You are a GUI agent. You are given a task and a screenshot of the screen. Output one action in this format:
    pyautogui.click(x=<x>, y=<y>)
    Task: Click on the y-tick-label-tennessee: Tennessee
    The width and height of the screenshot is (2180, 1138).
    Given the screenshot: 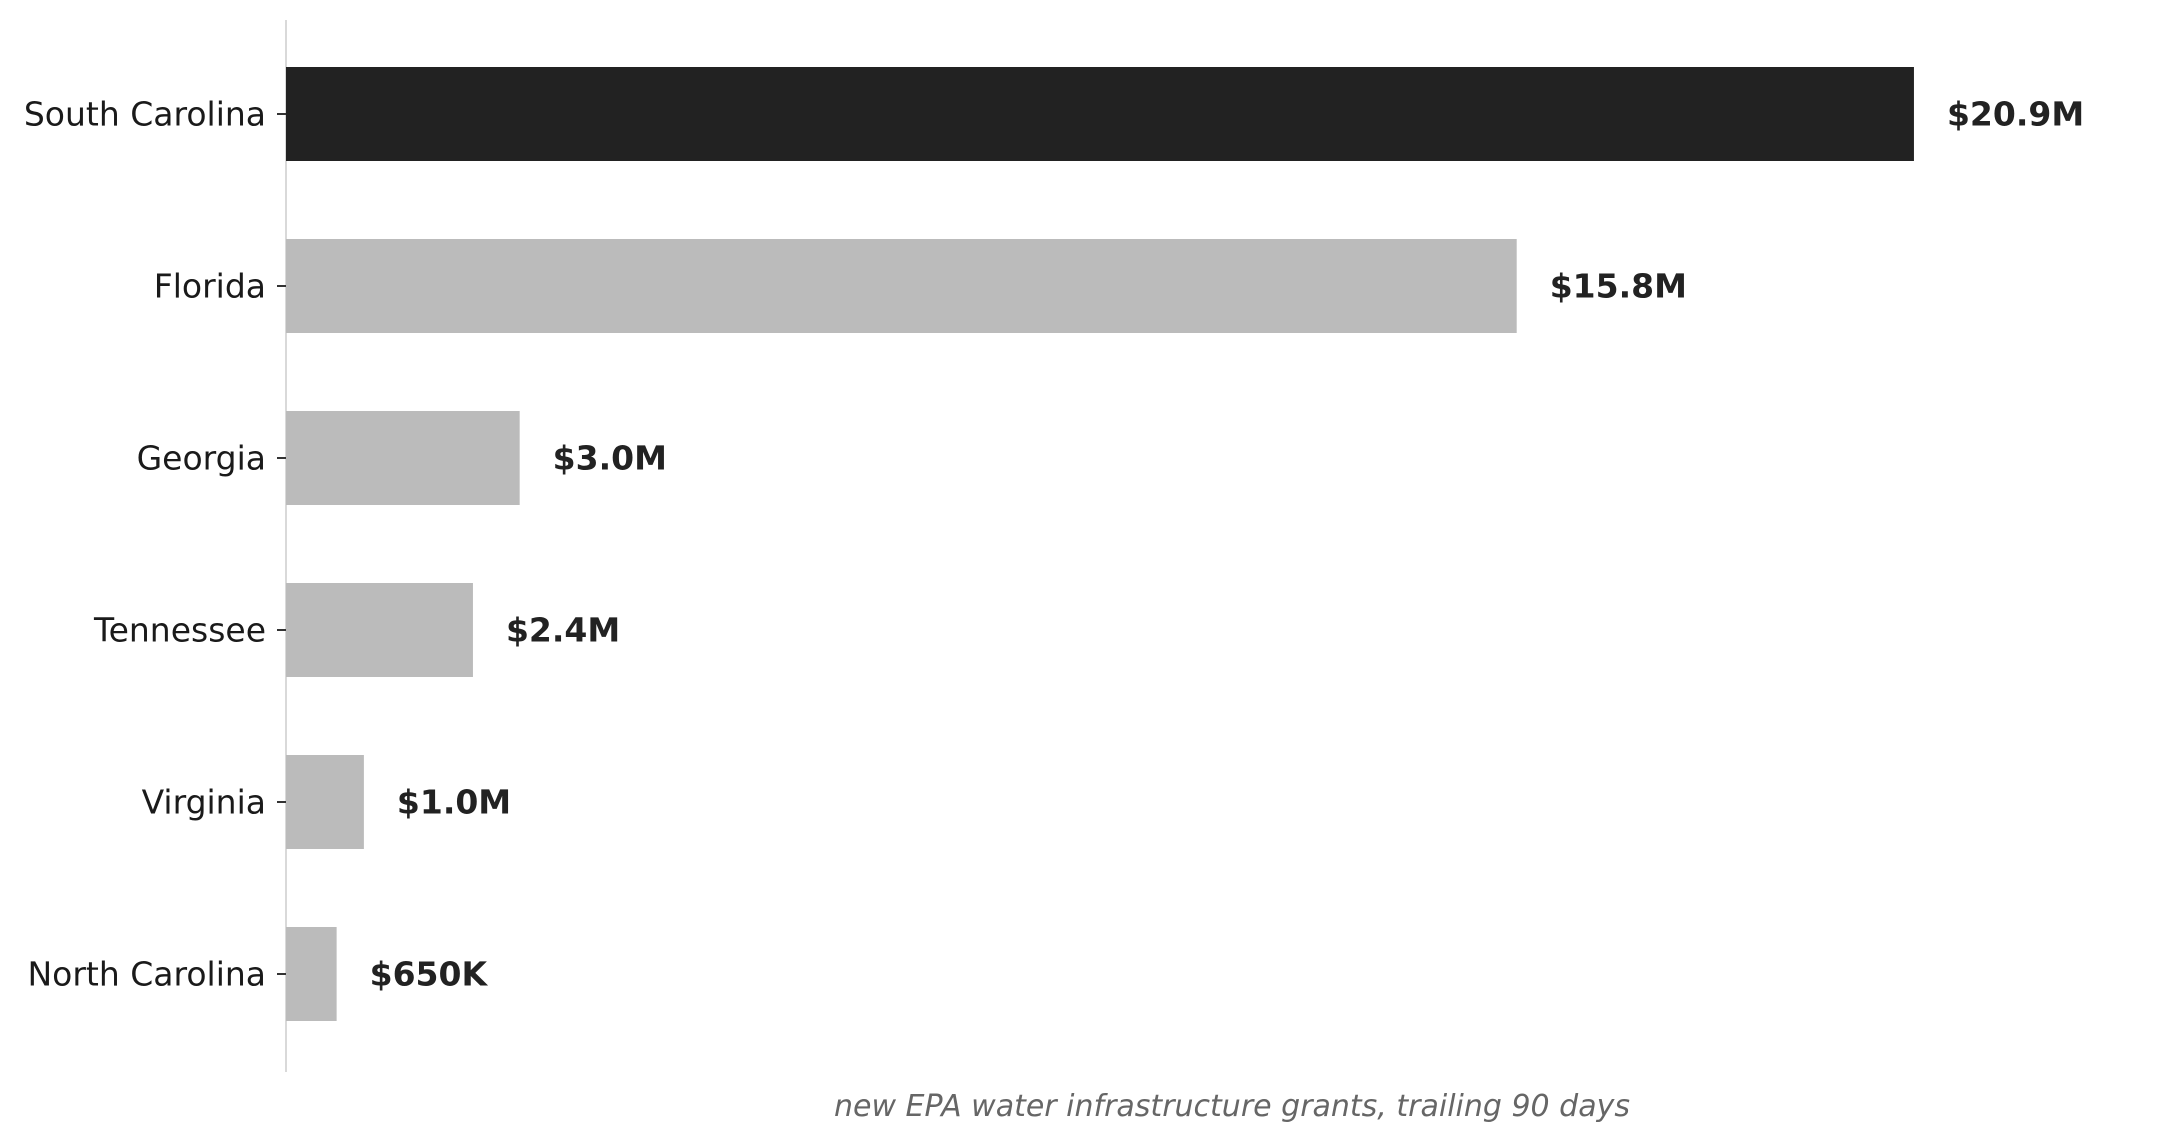 What is the action you would take?
    pyautogui.click(x=179, y=630)
    